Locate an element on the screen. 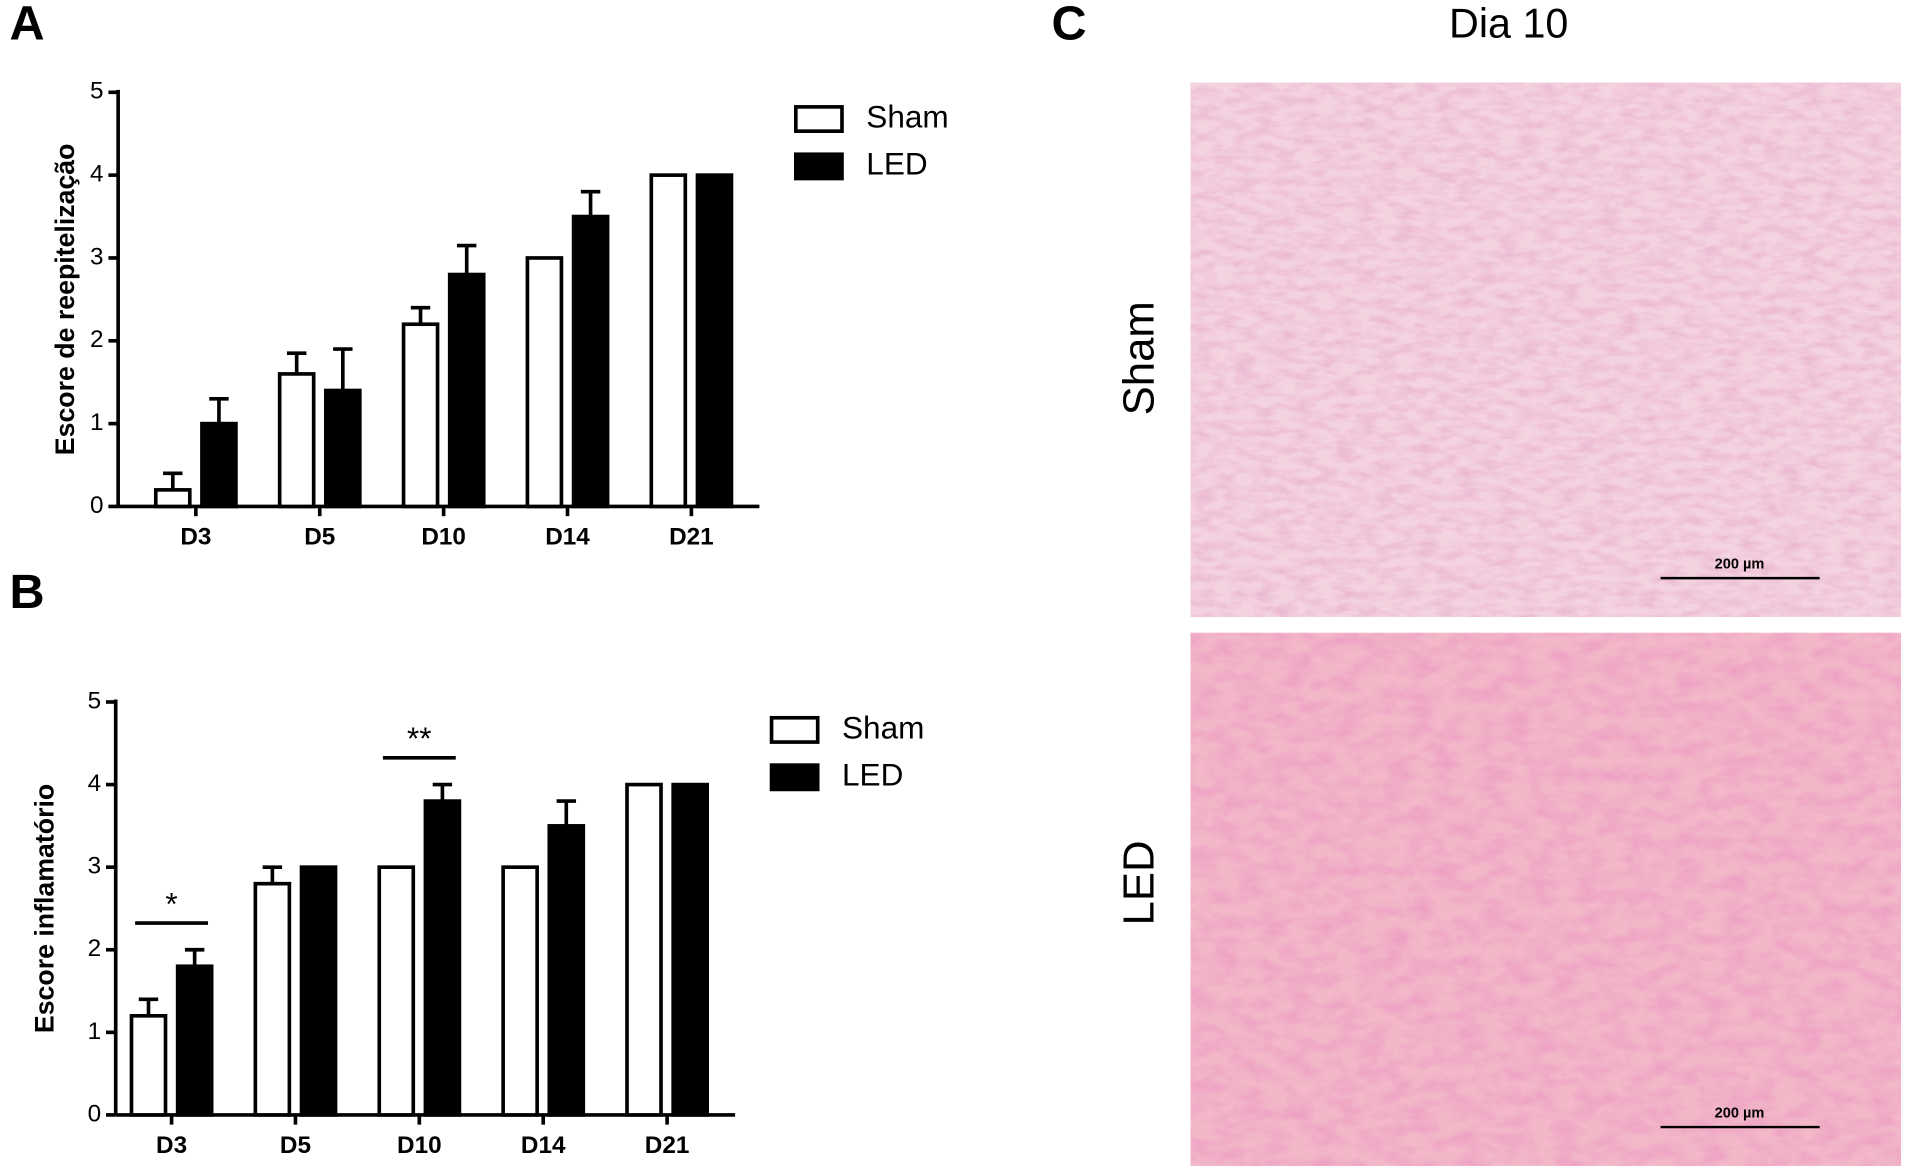  row-label: Sham is located at coordinates (1139, 358).